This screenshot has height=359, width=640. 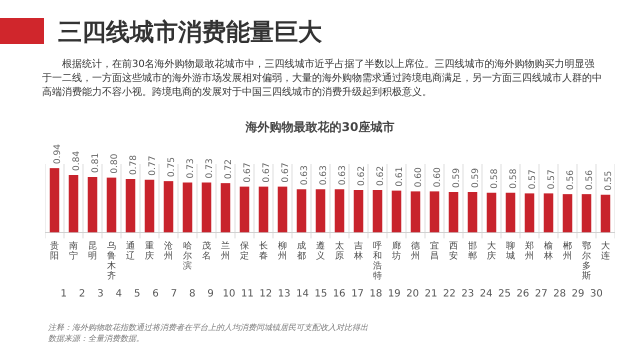 I want to click on x-tick-label: 榆林, so click(x=548, y=251).